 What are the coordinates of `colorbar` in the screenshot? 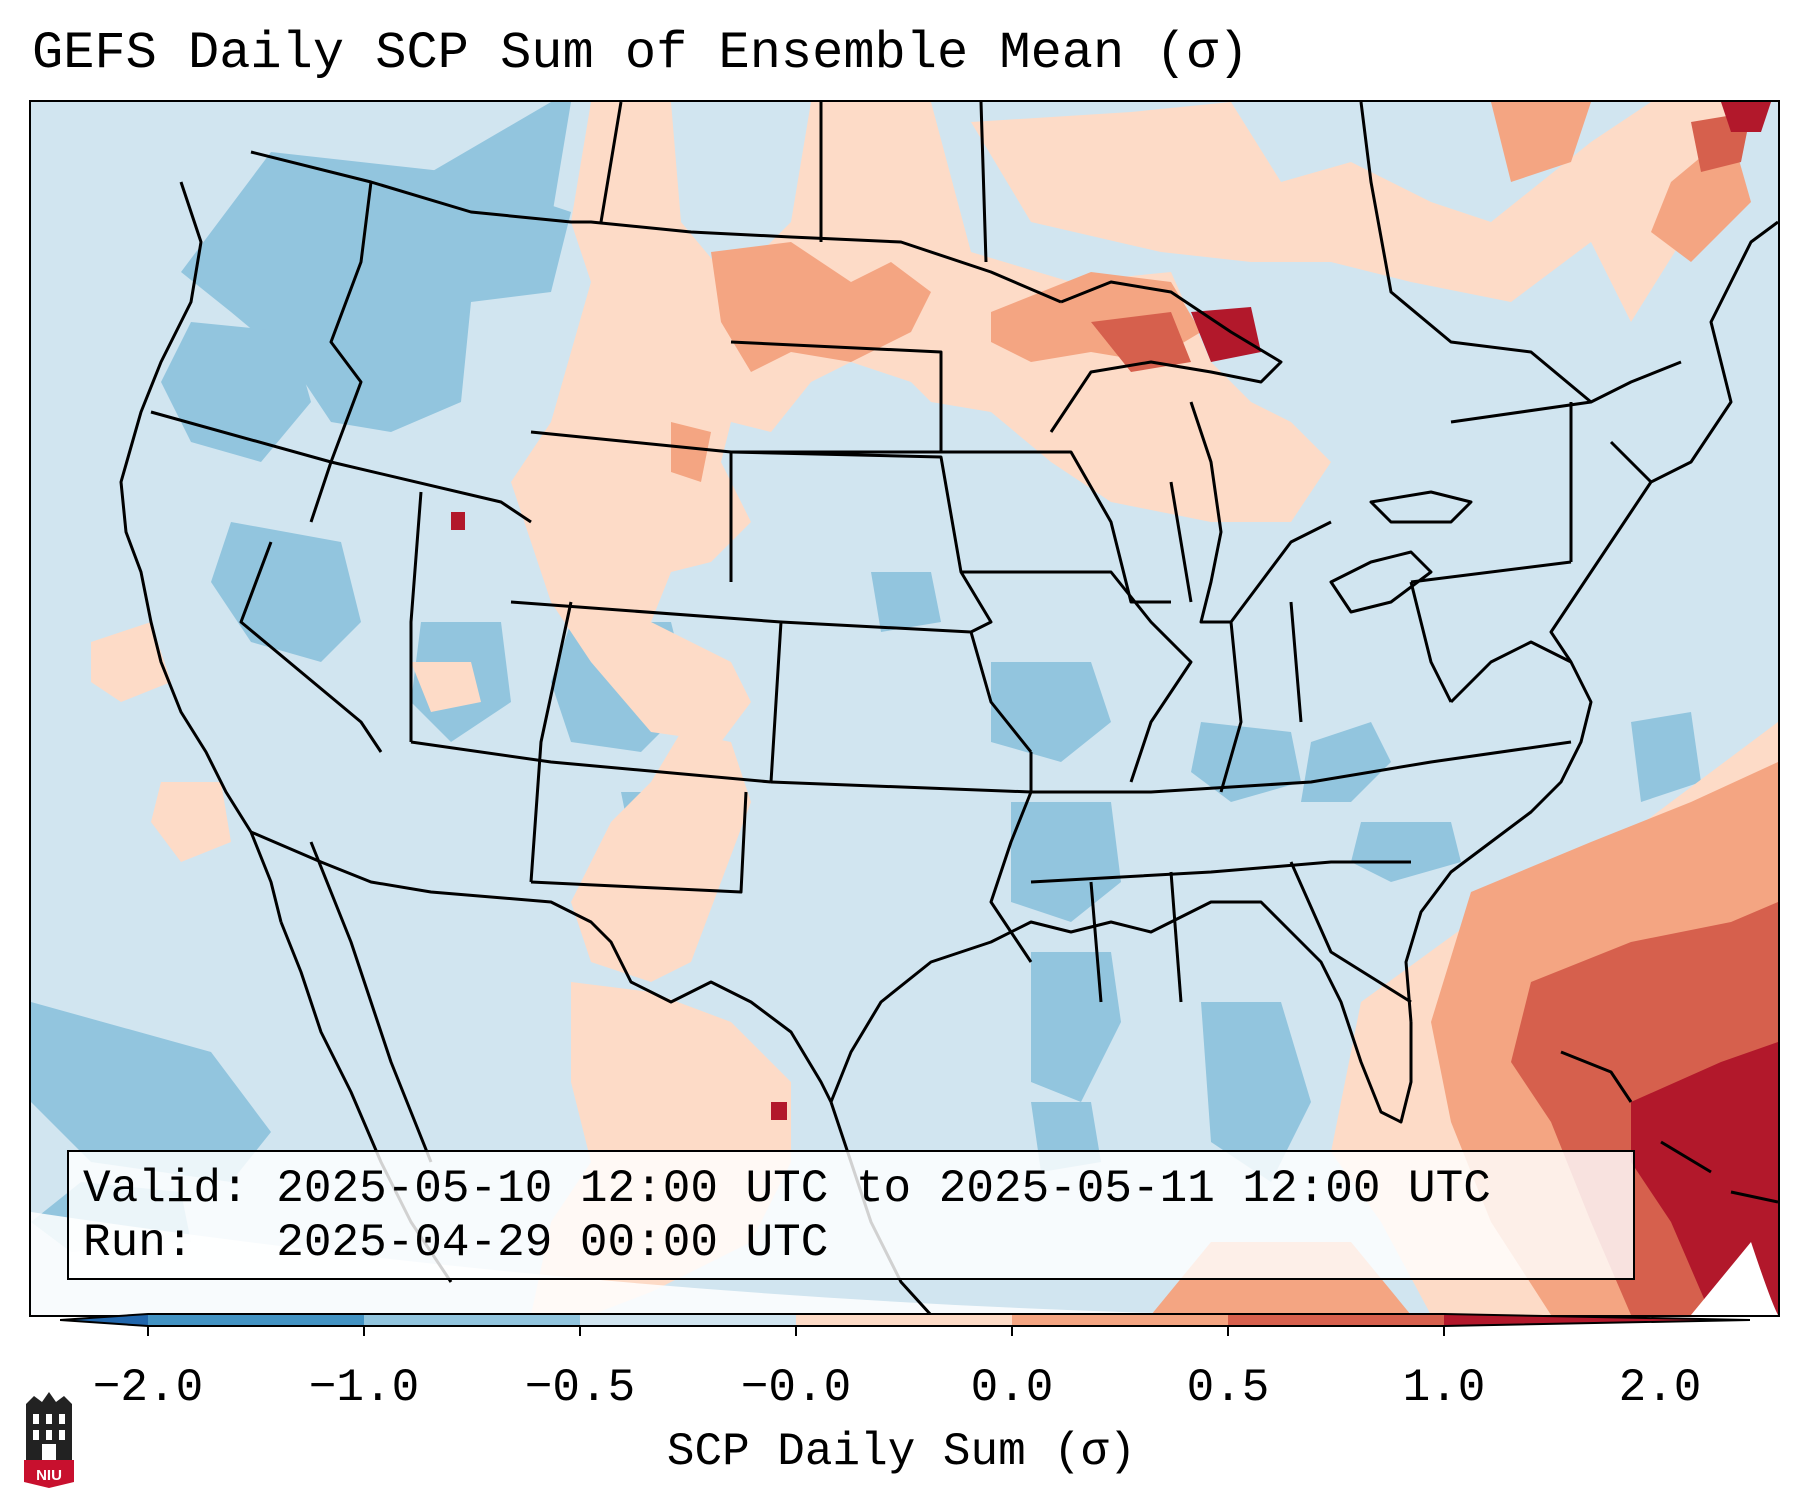 It's located at (905, 1324).